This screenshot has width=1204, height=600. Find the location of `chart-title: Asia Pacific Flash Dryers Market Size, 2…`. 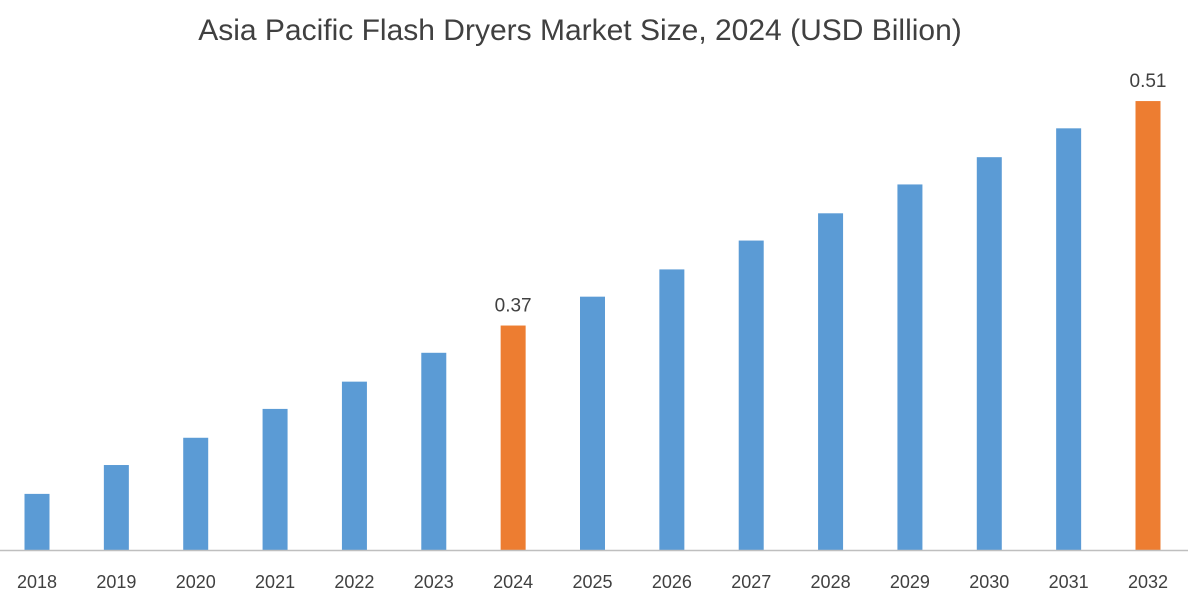

chart-title: Asia Pacific Flash Dryers Market Size, 2… is located at coordinates (580, 30).